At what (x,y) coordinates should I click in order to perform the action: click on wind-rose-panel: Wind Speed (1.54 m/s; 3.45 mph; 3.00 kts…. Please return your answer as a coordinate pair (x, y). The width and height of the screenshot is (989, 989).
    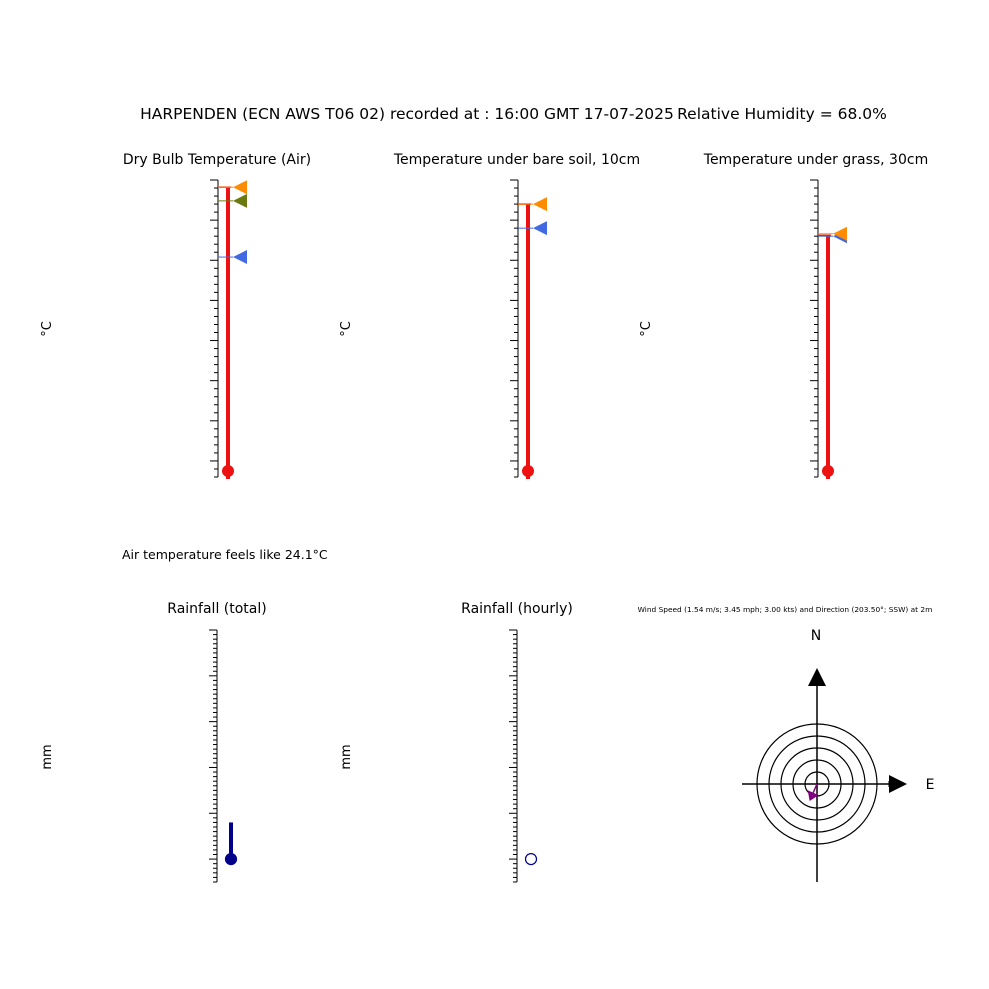
    Looking at the image, I should click on (786, 743).